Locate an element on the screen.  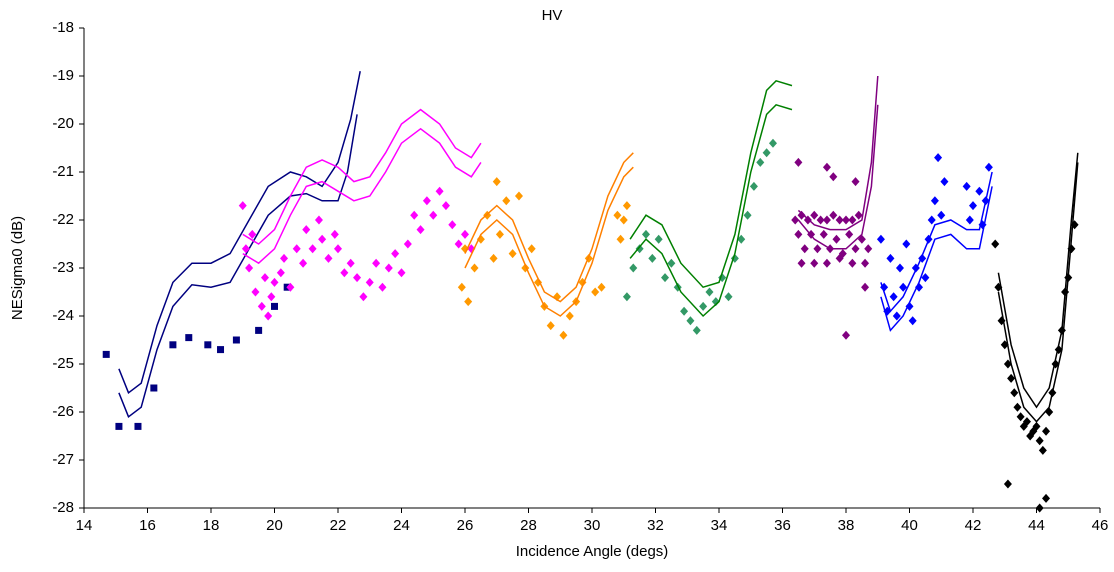
x-axis-label: Incidence Angle (degs) is located at coordinates (592, 551).